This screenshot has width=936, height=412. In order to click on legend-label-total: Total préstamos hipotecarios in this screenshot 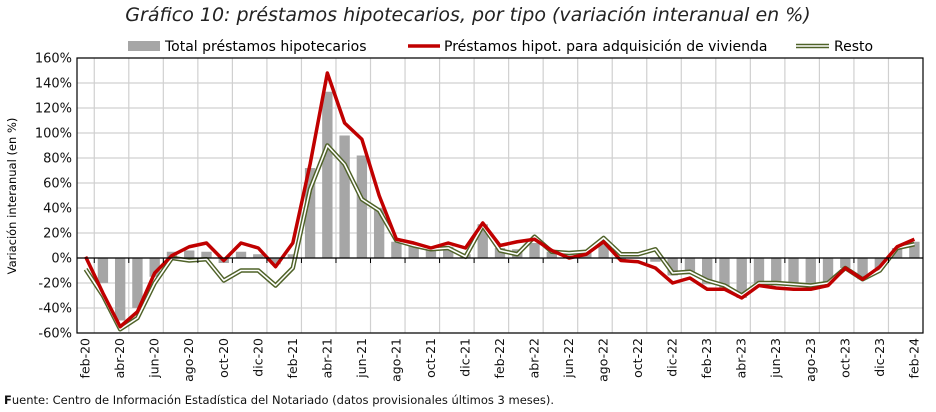, I will do `click(265, 47)`.